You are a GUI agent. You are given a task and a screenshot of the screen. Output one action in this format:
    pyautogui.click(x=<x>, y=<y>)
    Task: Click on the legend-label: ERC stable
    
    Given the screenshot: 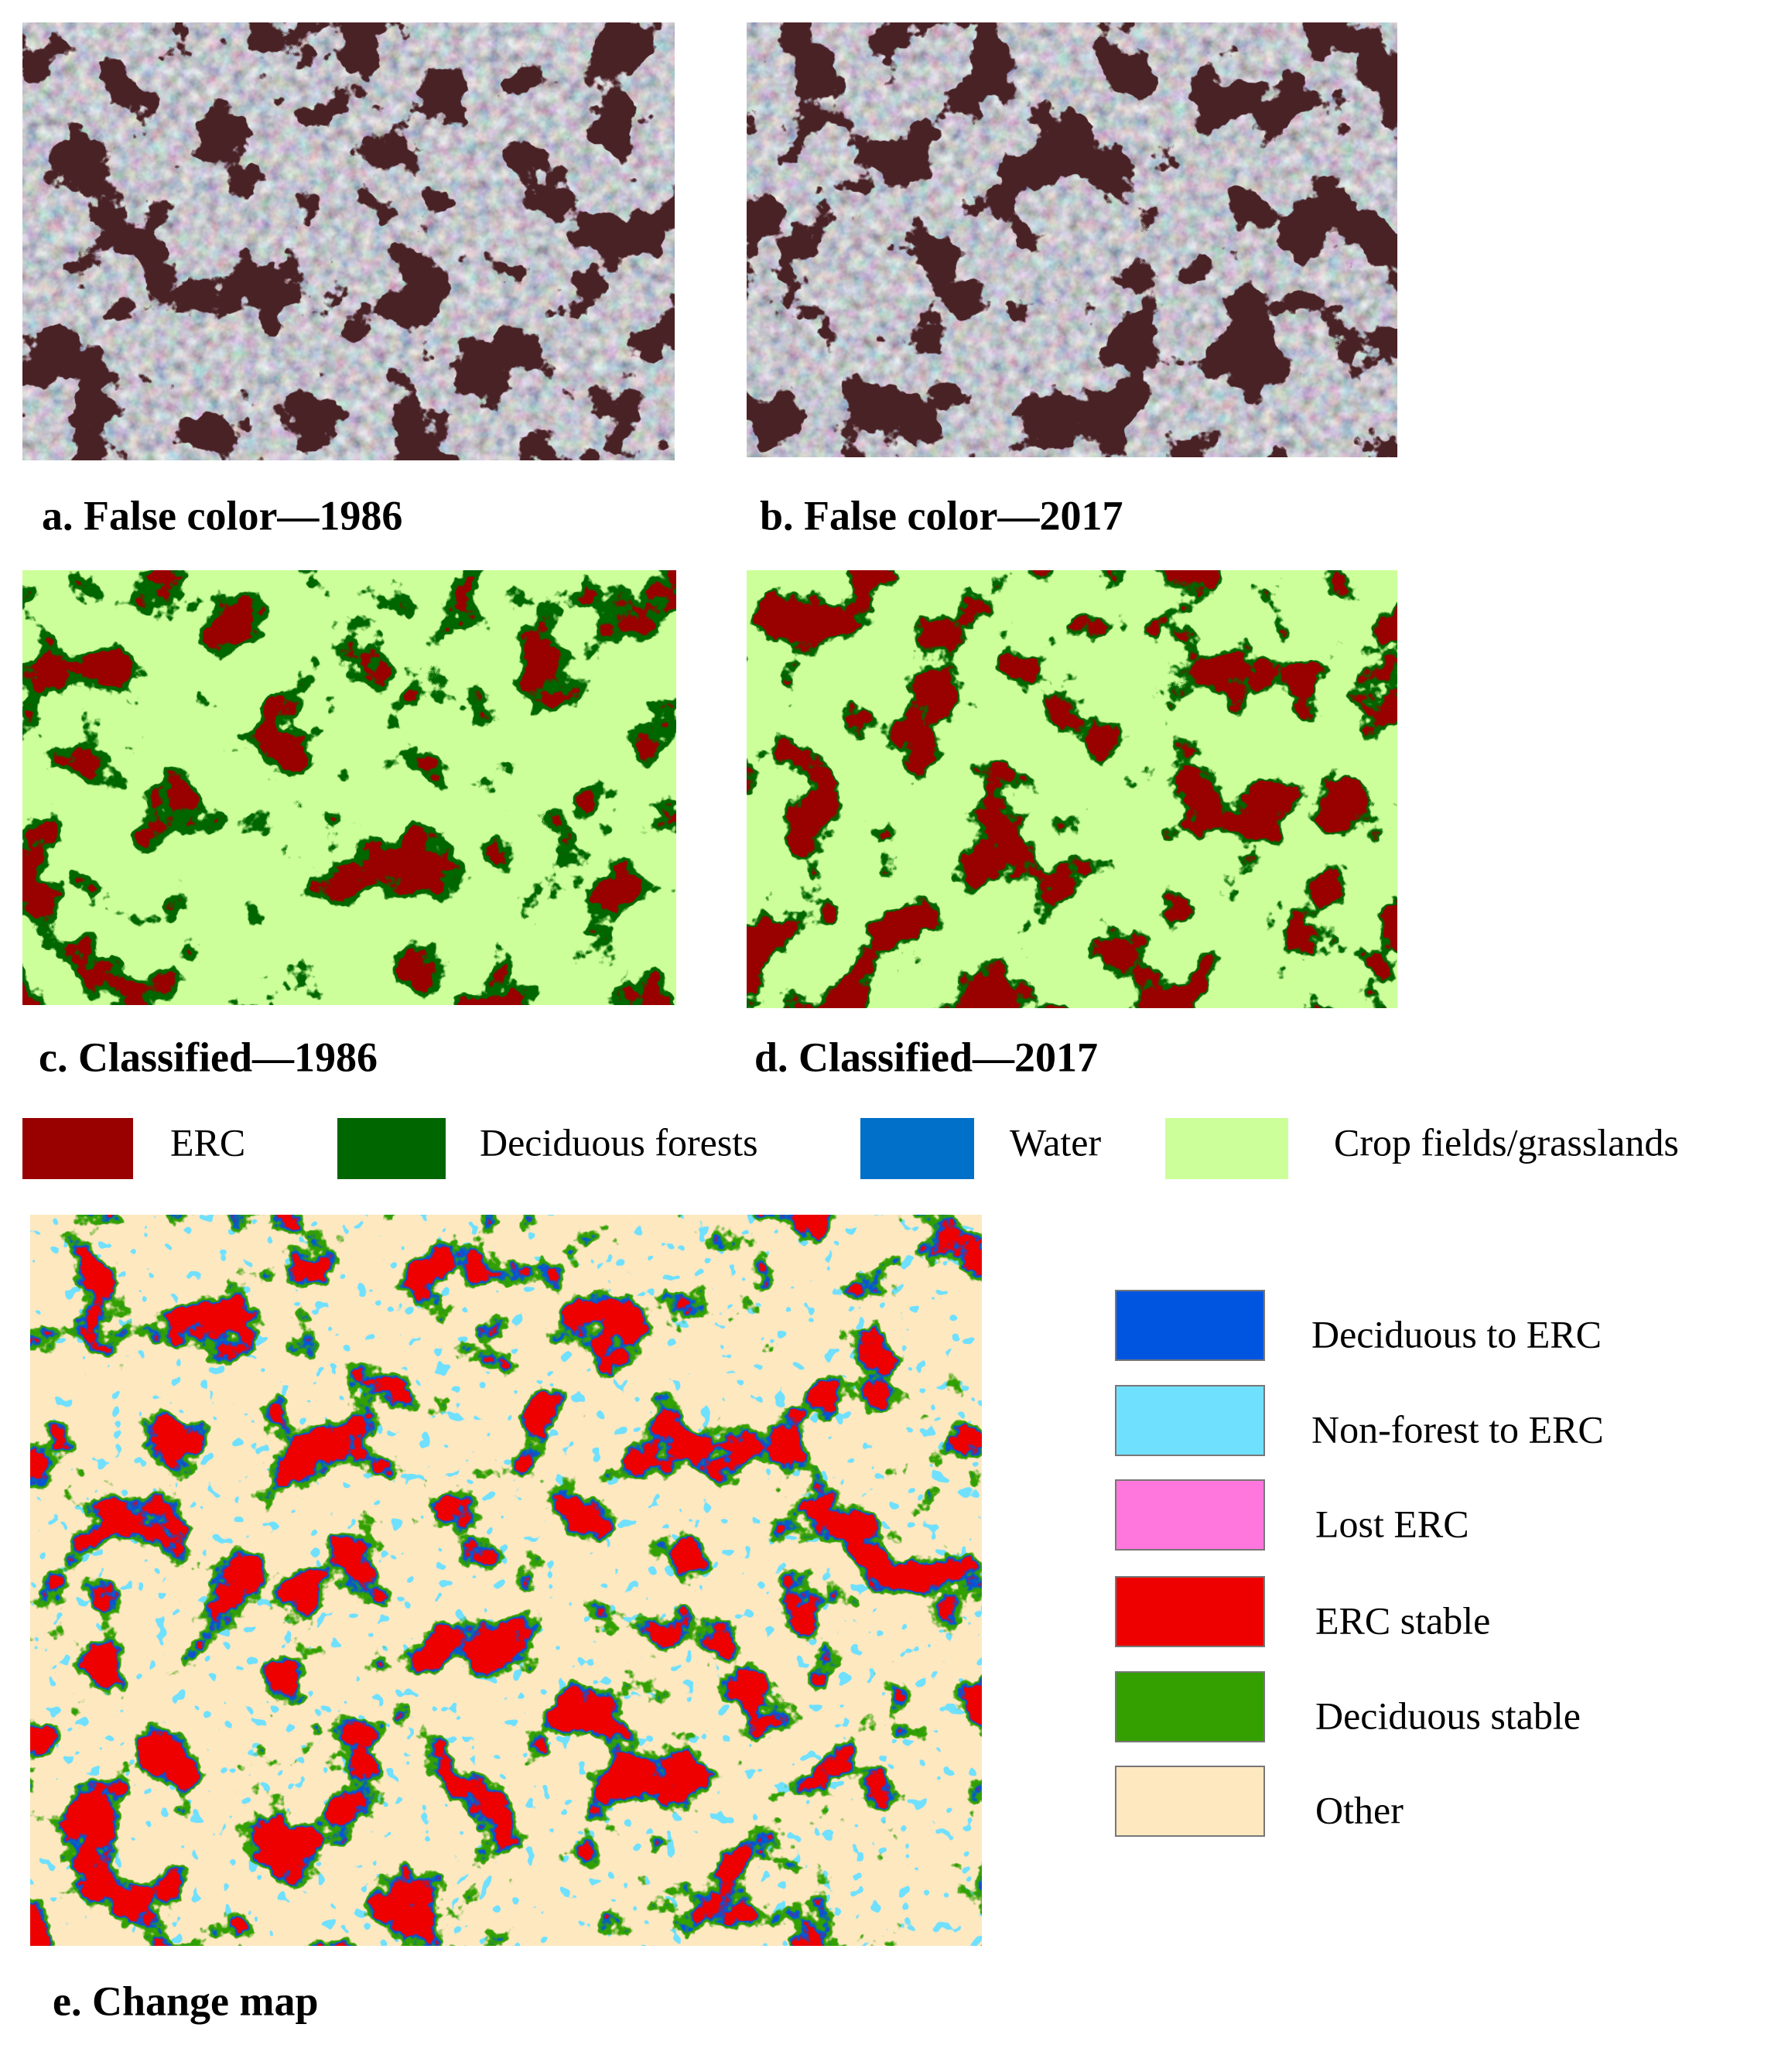 What is the action you would take?
    pyautogui.click(x=1402, y=1620)
    